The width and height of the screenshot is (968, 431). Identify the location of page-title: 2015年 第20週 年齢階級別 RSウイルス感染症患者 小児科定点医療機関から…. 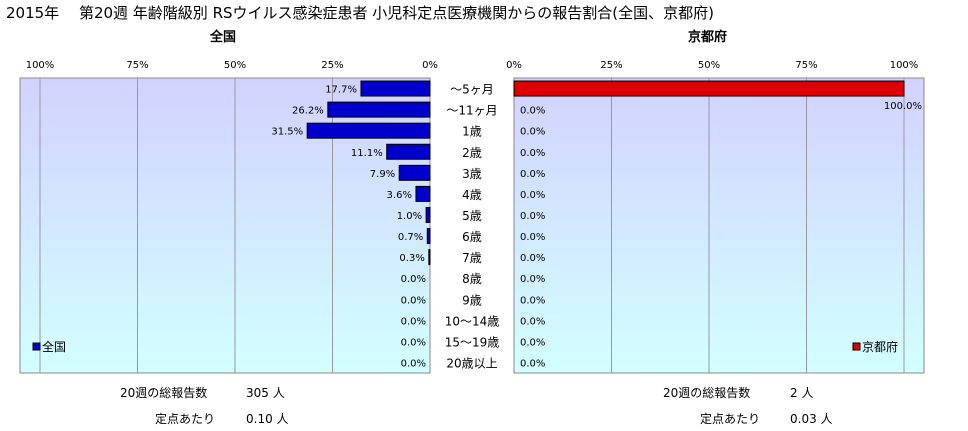
(360, 13).